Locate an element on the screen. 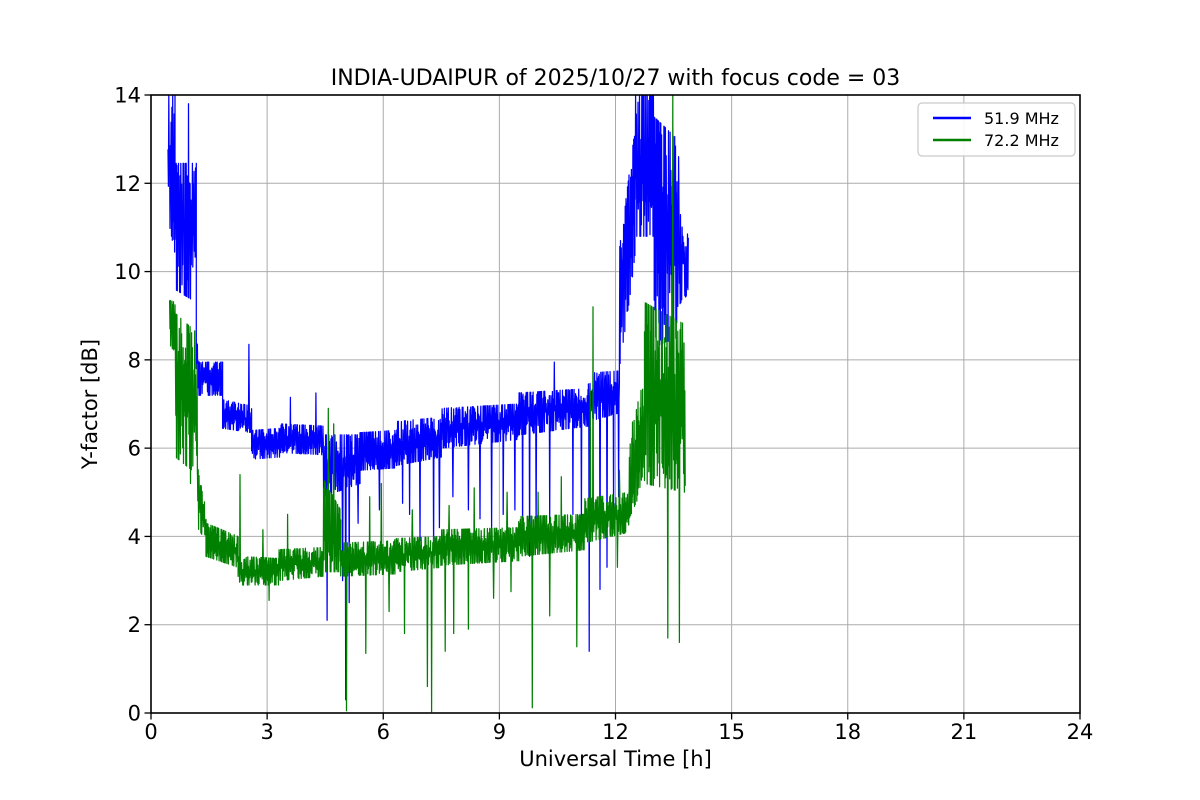  x-axis-label: Universal Time [h] is located at coordinates (615, 759).